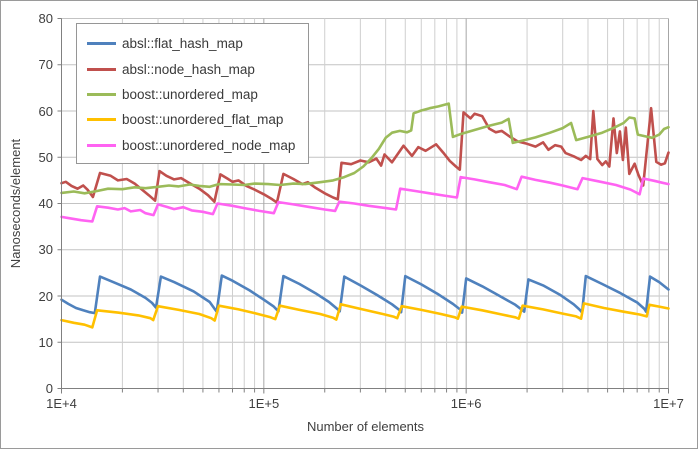  What do you see at coordinates (668, 403) in the screenshot?
I see `x-tick-label: 1E+7` at bounding box center [668, 403].